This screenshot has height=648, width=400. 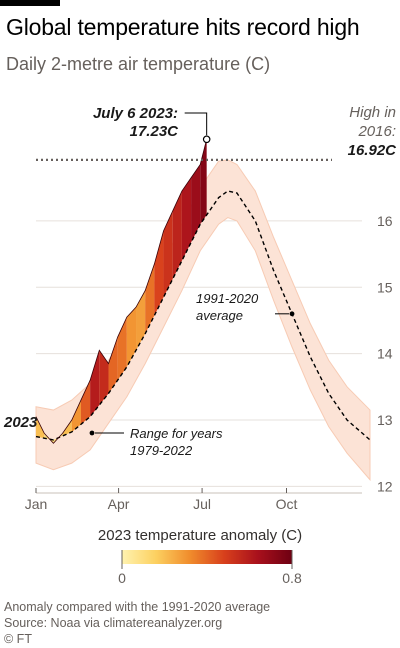 What do you see at coordinates (206, 139) in the screenshot?
I see `record-2023-marker` at bounding box center [206, 139].